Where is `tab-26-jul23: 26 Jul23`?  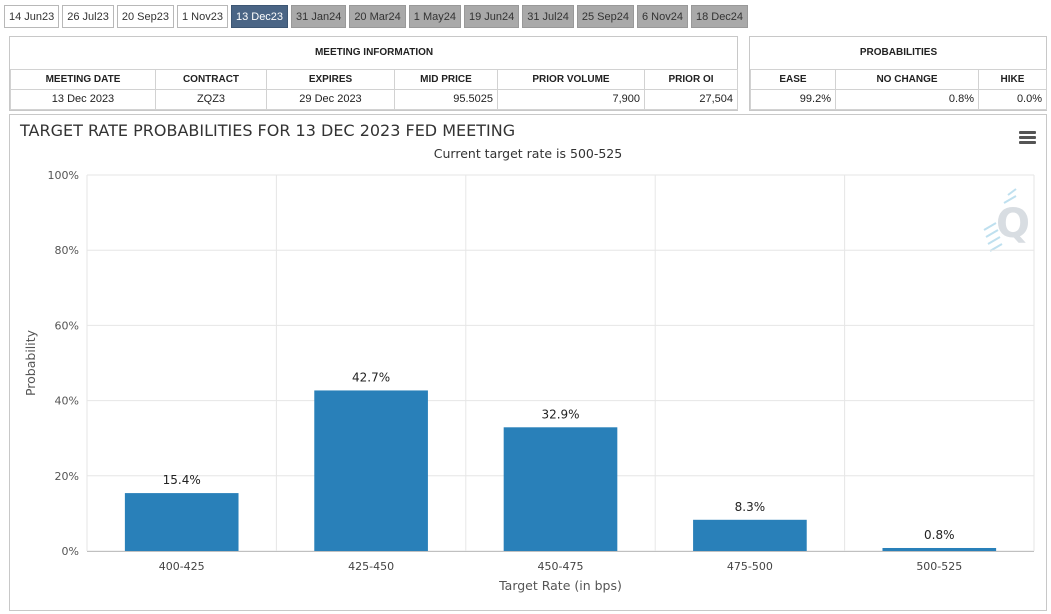 tab-26-jul23: 26 Jul23 is located at coordinates (88, 16).